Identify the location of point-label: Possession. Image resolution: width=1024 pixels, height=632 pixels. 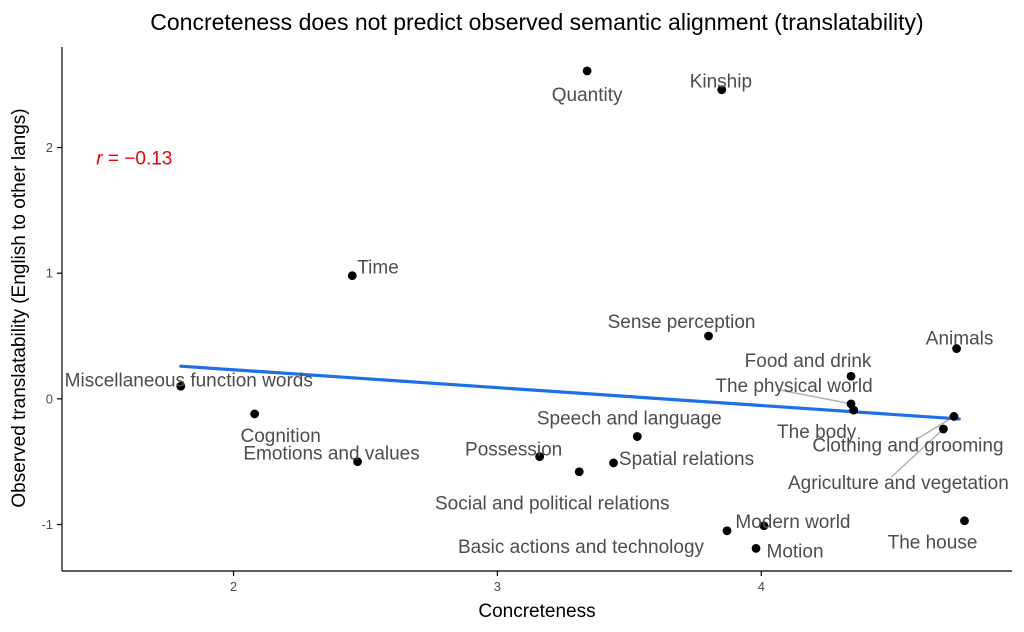
(513, 450).